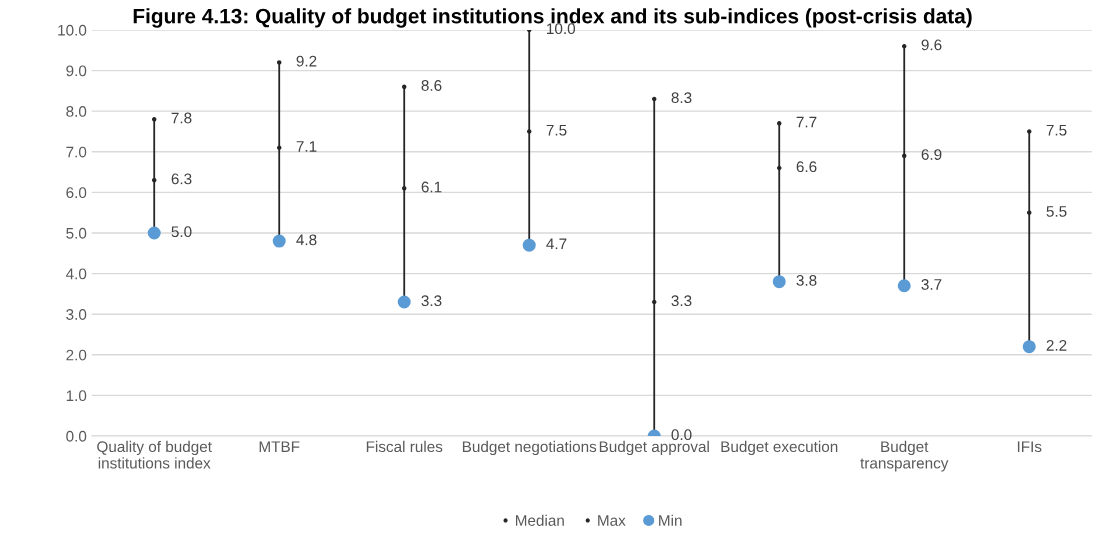  What do you see at coordinates (1029, 447) in the screenshot?
I see `x-tick-label: IFIs` at bounding box center [1029, 447].